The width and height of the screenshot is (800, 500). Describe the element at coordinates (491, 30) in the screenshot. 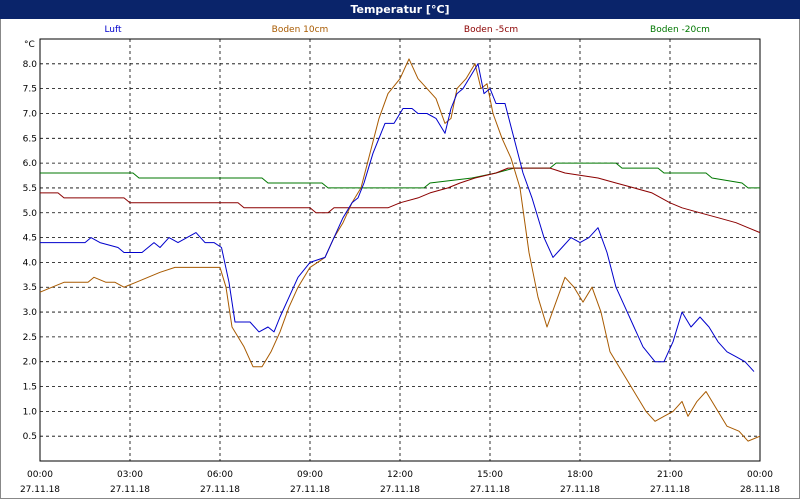

I see `legend-boden-minus5cm: Boden -5cm` at that location.